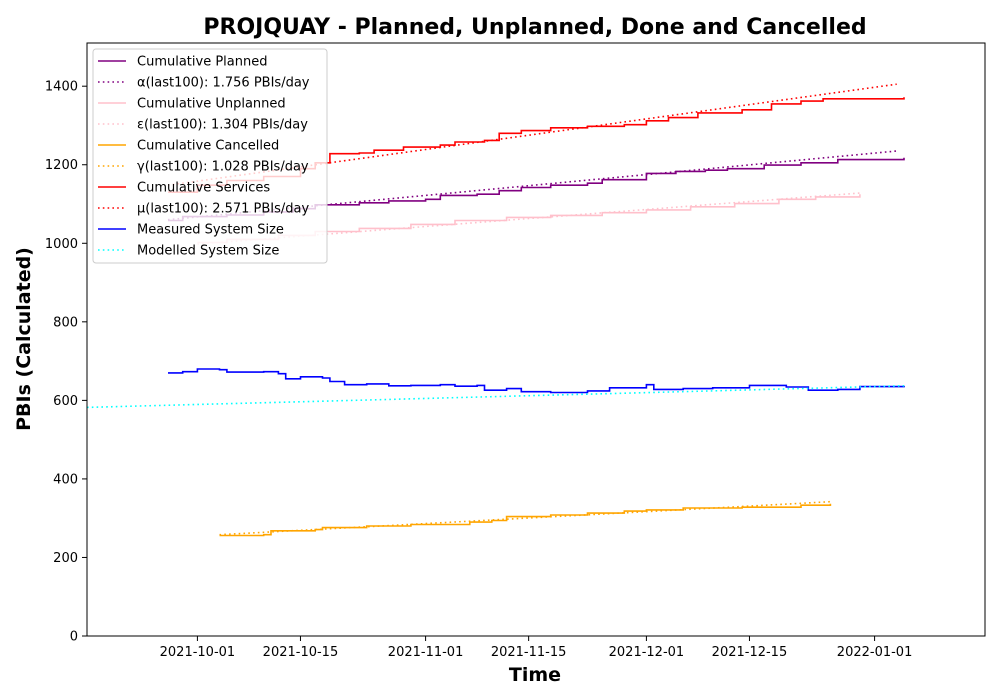 The image size is (1000, 700). I want to click on y-axis-label: PBIs (Calculated), so click(24, 339).